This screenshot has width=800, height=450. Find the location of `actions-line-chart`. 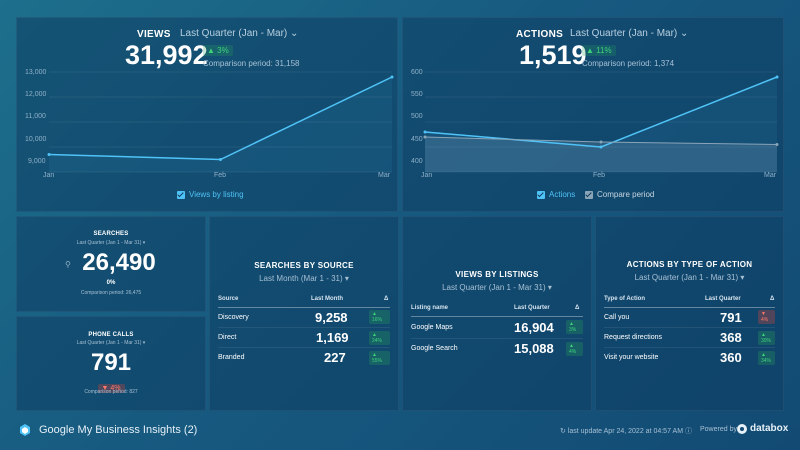

actions-line-chart is located at coordinates (601, 122).